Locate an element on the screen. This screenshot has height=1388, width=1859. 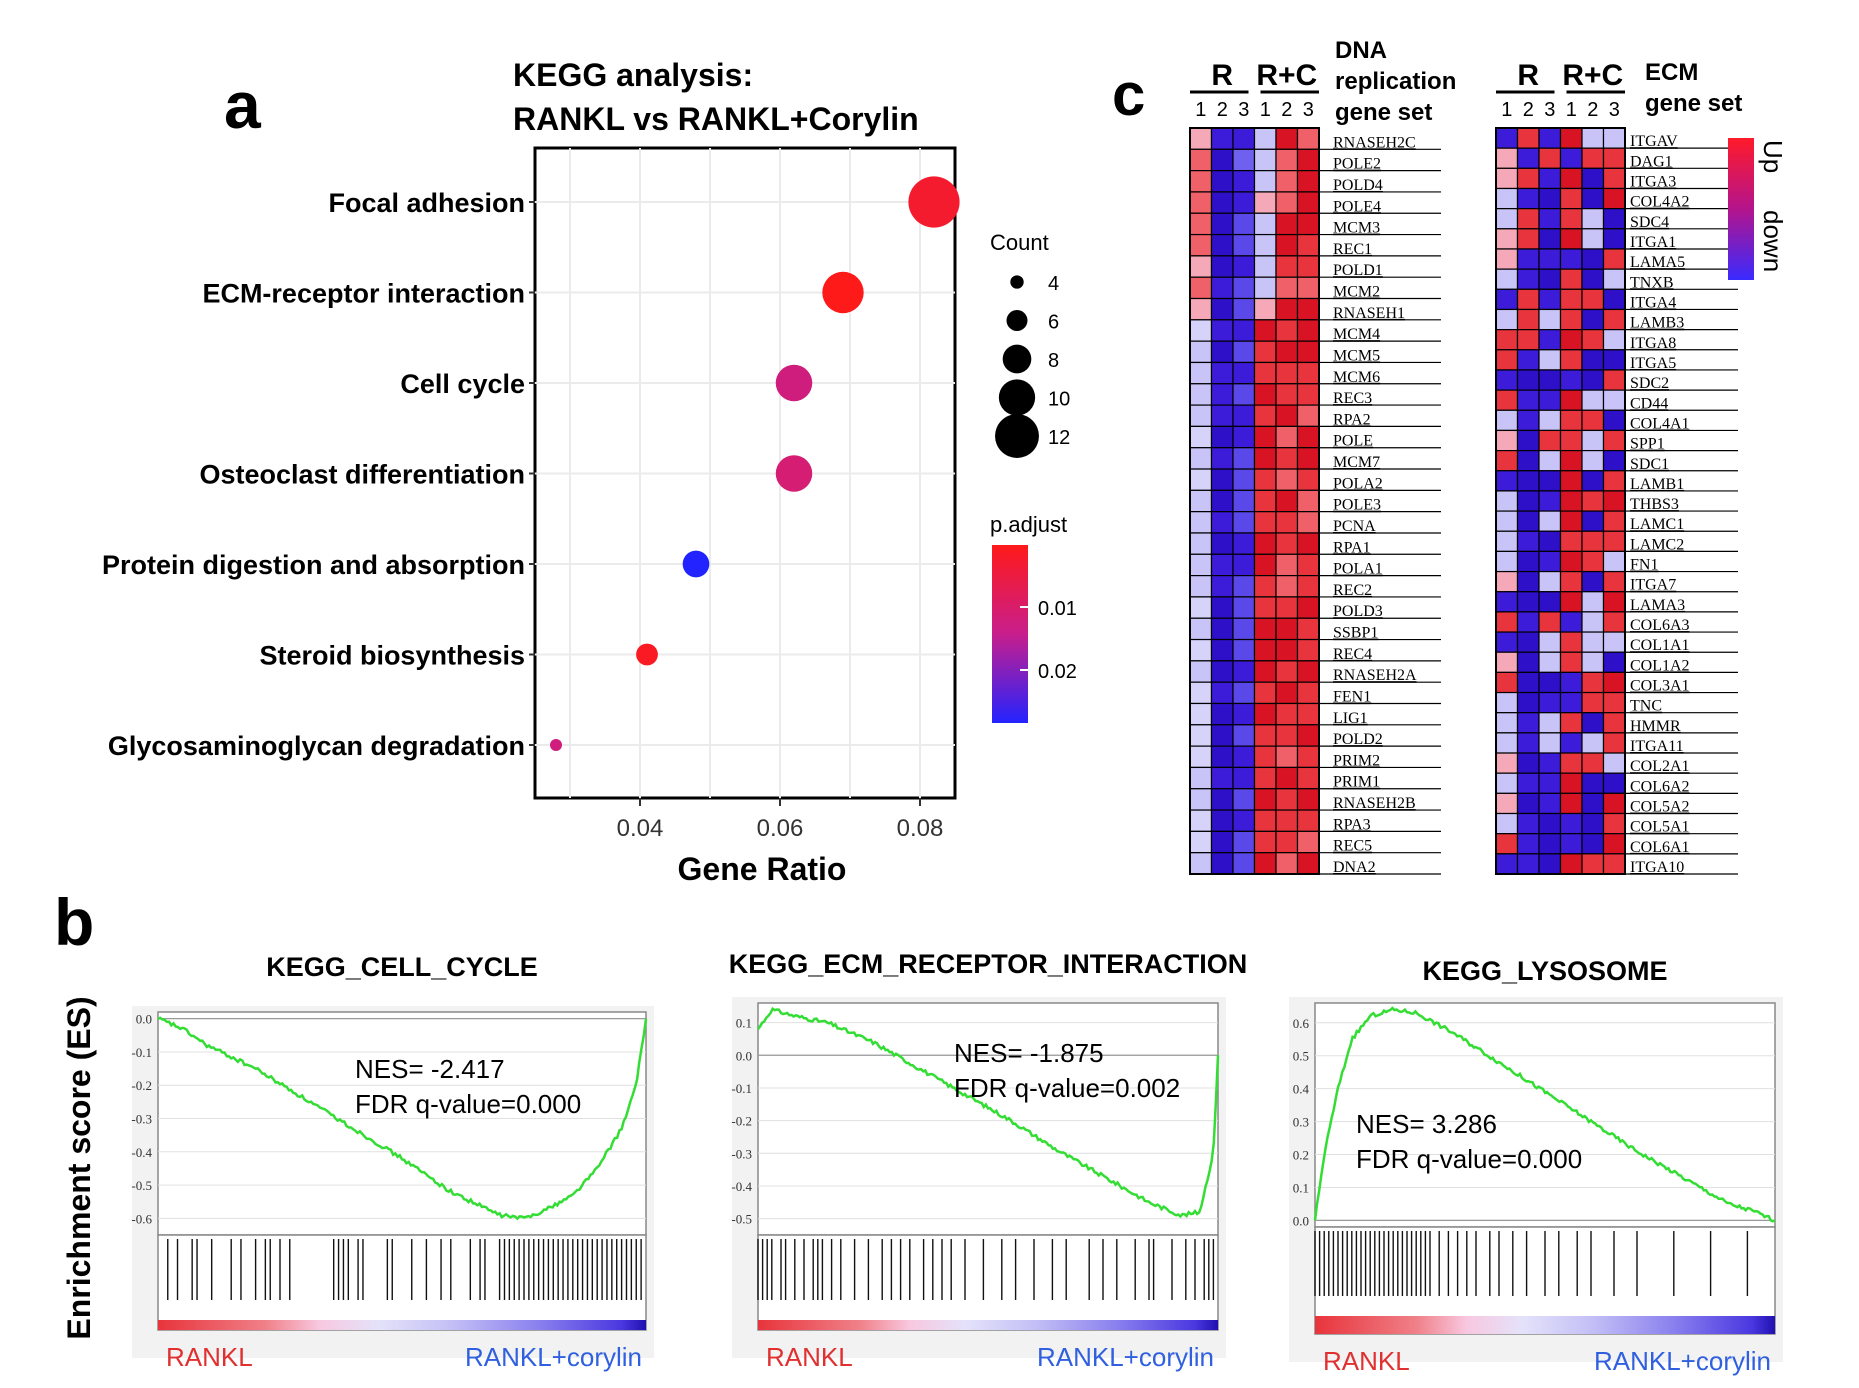
x-tick-label-0: 0.04 is located at coordinates (640, 828).